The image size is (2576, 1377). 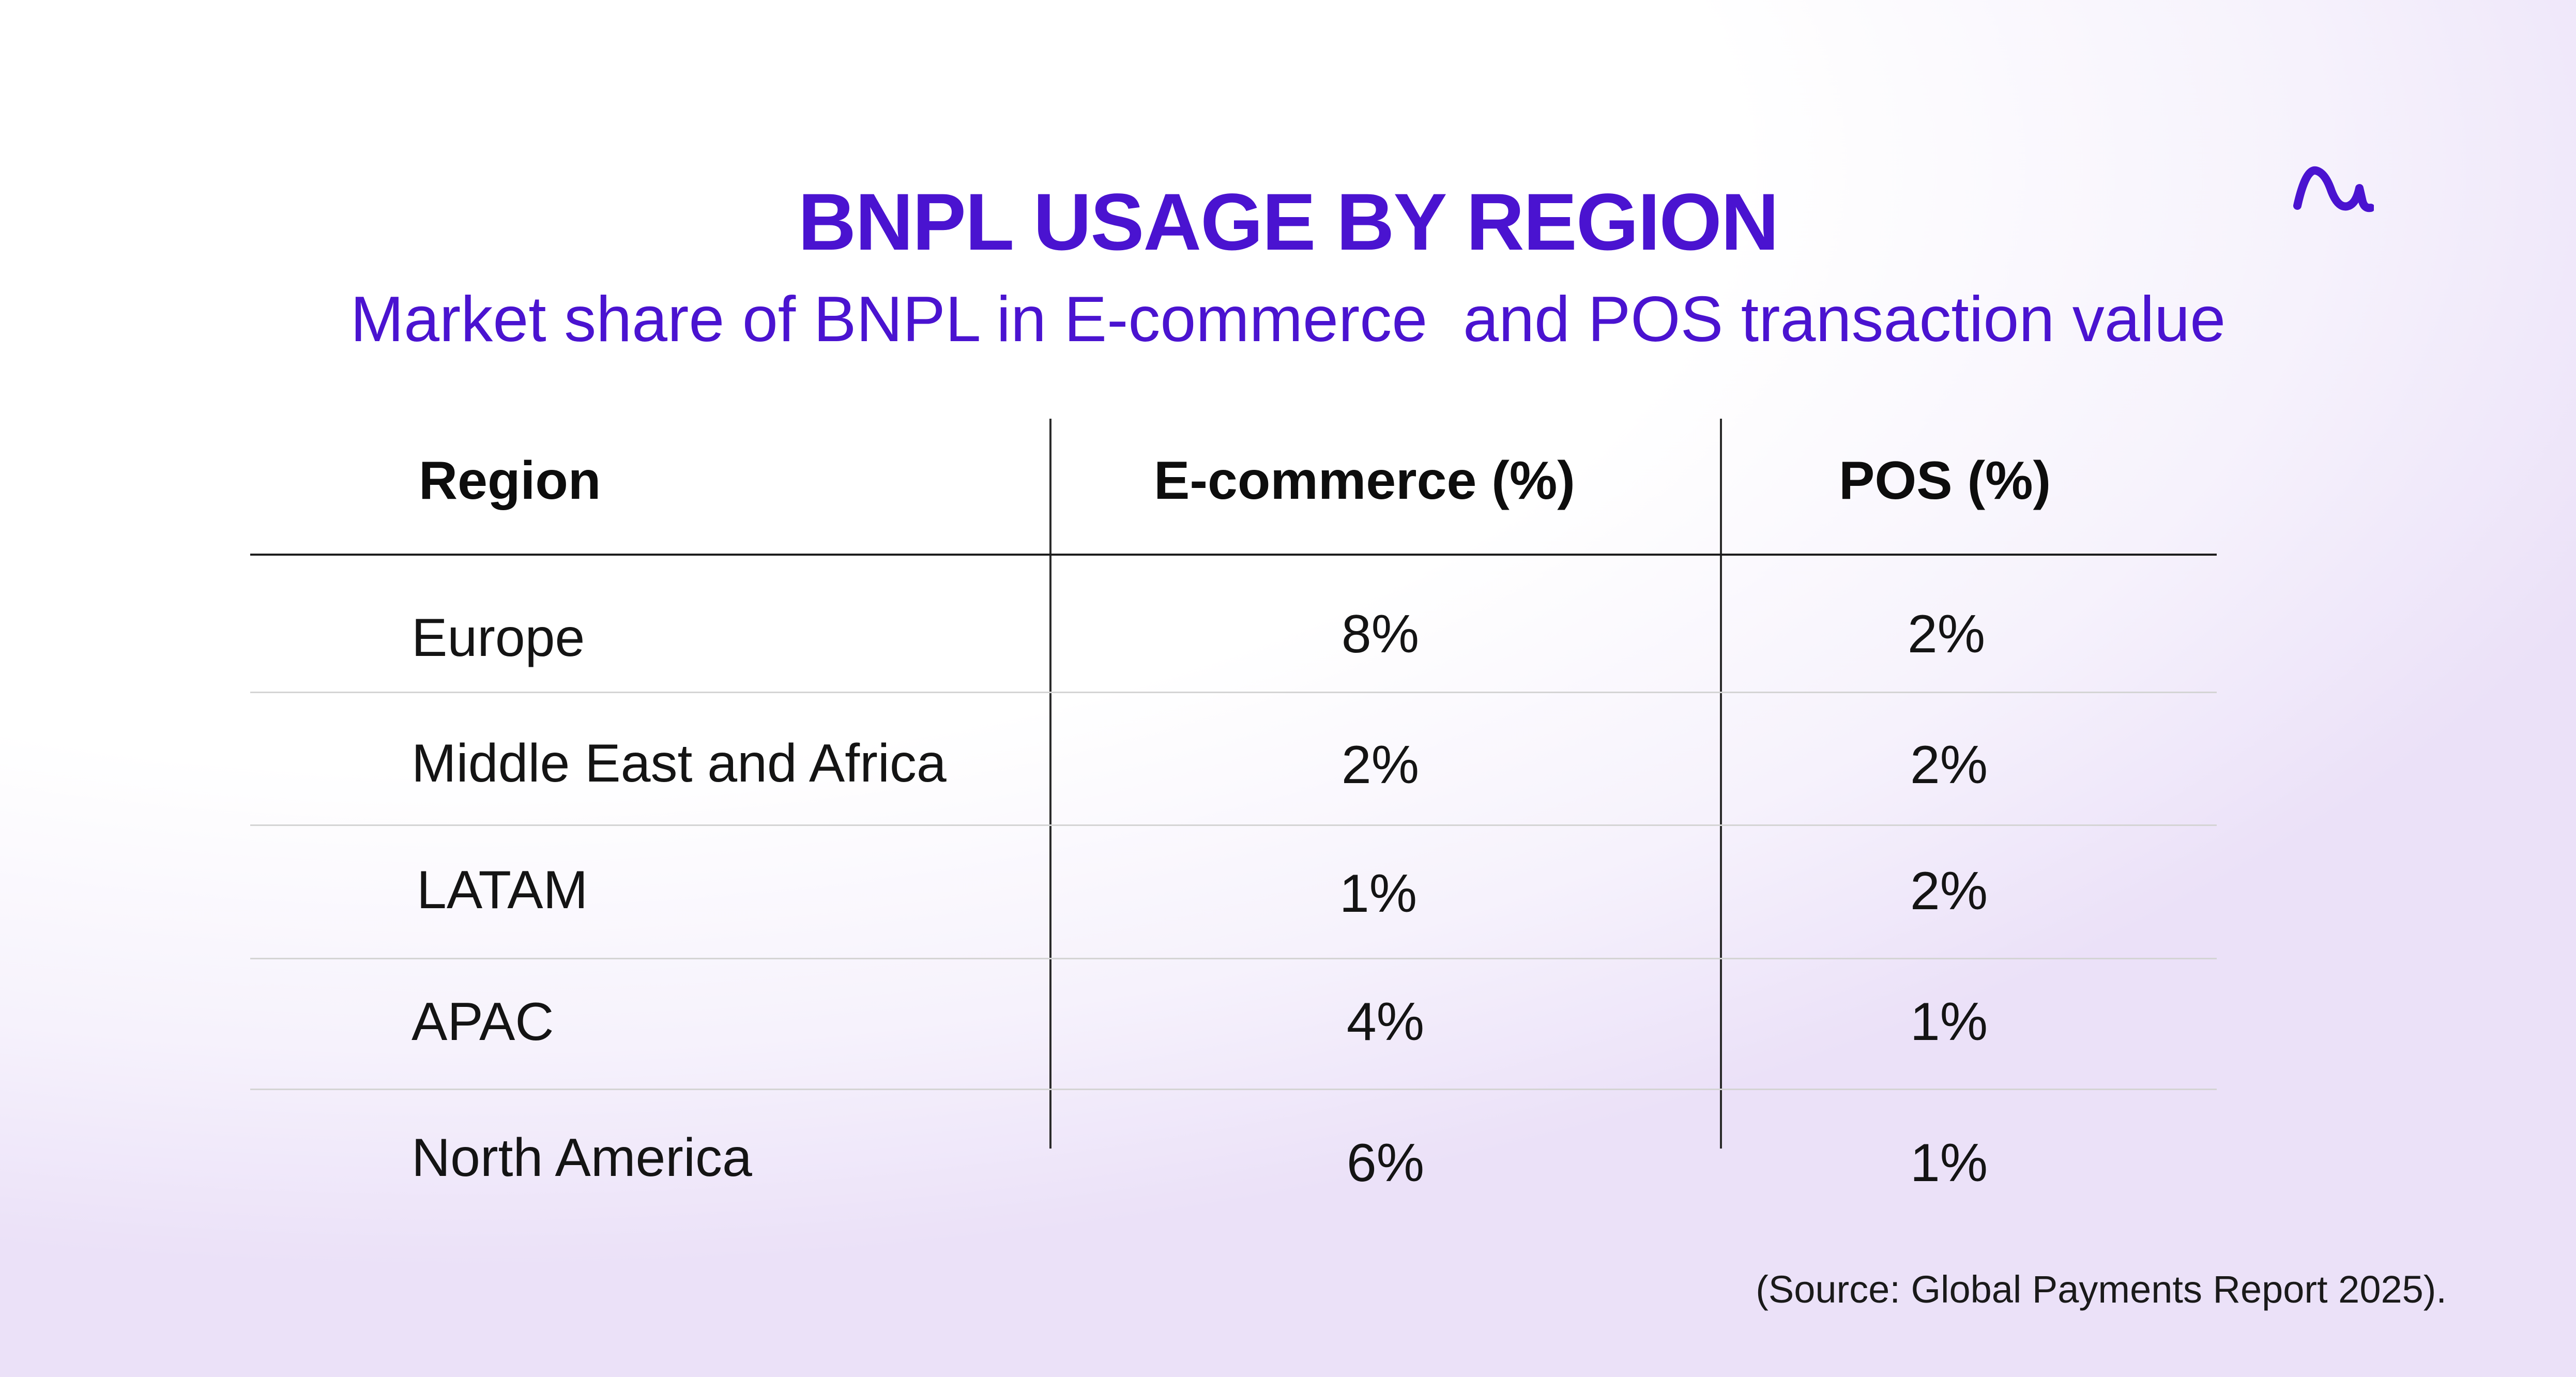 I want to click on wave-logo-icon, so click(x=2333, y=189).